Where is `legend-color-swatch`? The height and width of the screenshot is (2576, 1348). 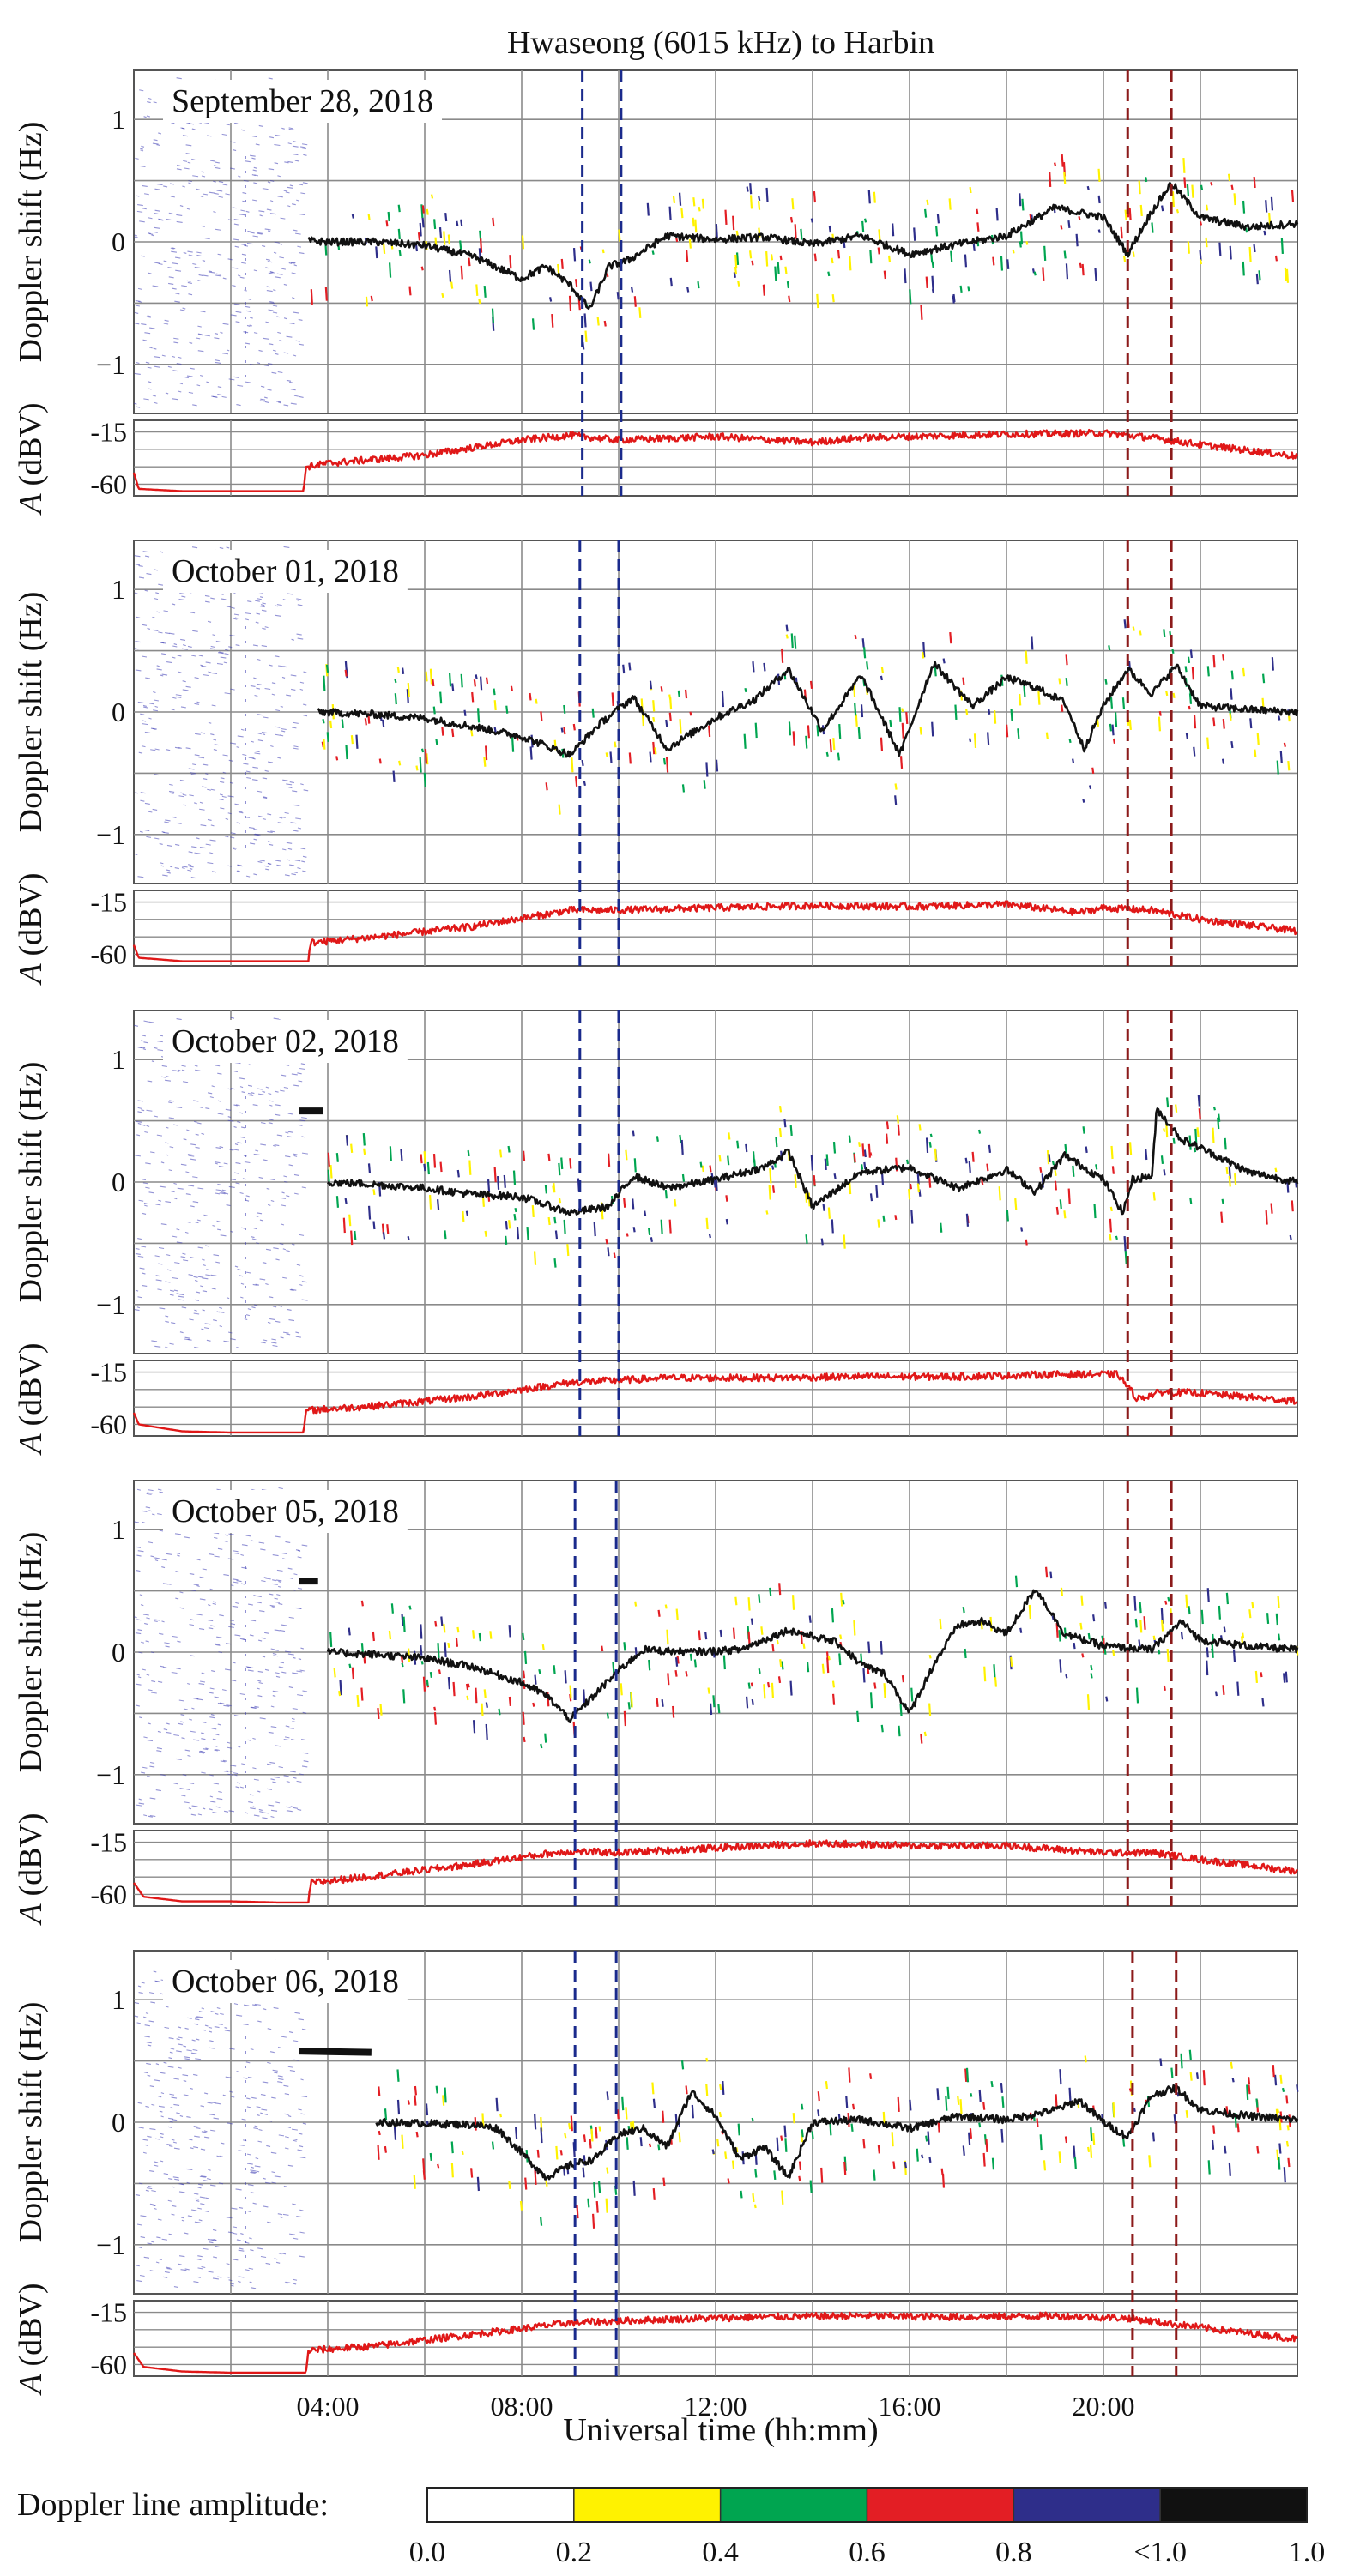 legend-color-swatch is located at coordinates (1233, 2505).